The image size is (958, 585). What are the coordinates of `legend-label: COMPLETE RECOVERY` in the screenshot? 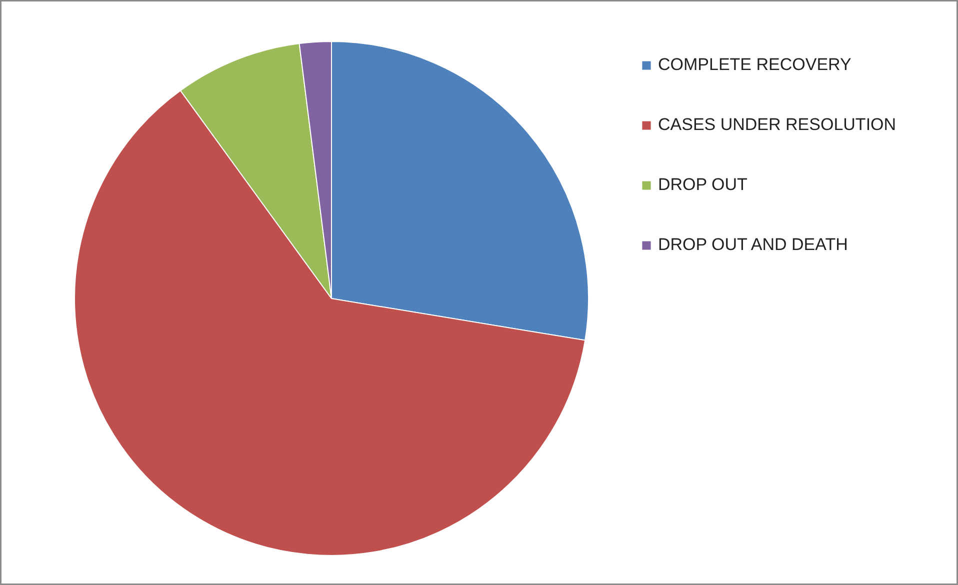 It's located at (755, 65).